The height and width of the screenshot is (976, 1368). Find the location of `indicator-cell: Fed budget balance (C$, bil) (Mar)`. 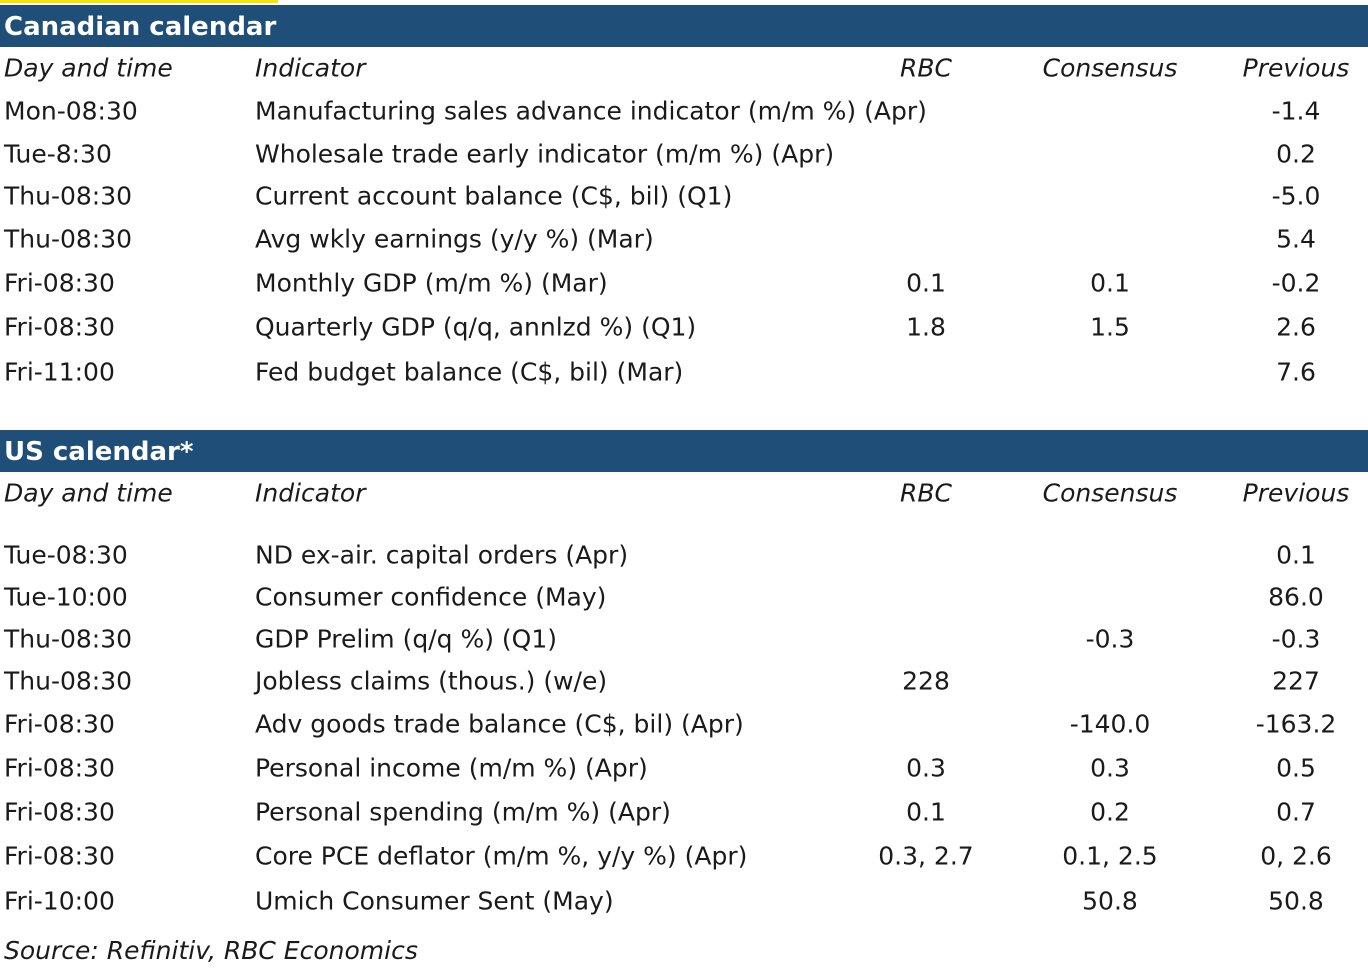

indicator-cell: Fed budget balance (C$, bil) (Mar) is located at coordinates (469, 372).